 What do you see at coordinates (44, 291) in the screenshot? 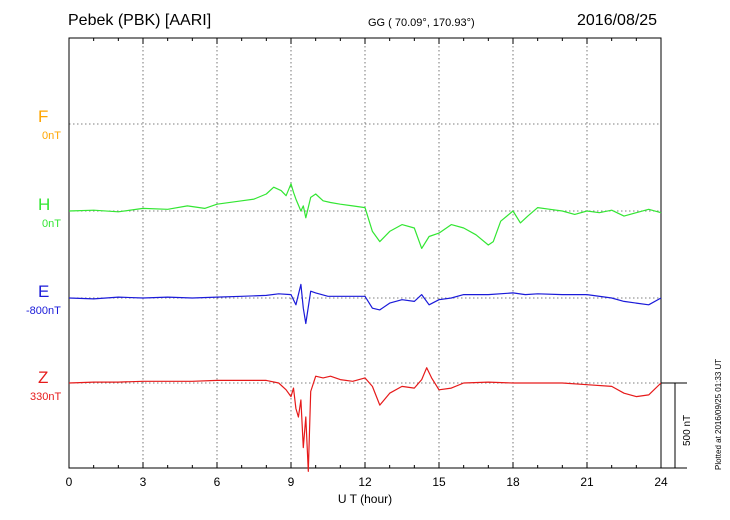
I see `series-label-e: E` at bounding box center [44, 291].